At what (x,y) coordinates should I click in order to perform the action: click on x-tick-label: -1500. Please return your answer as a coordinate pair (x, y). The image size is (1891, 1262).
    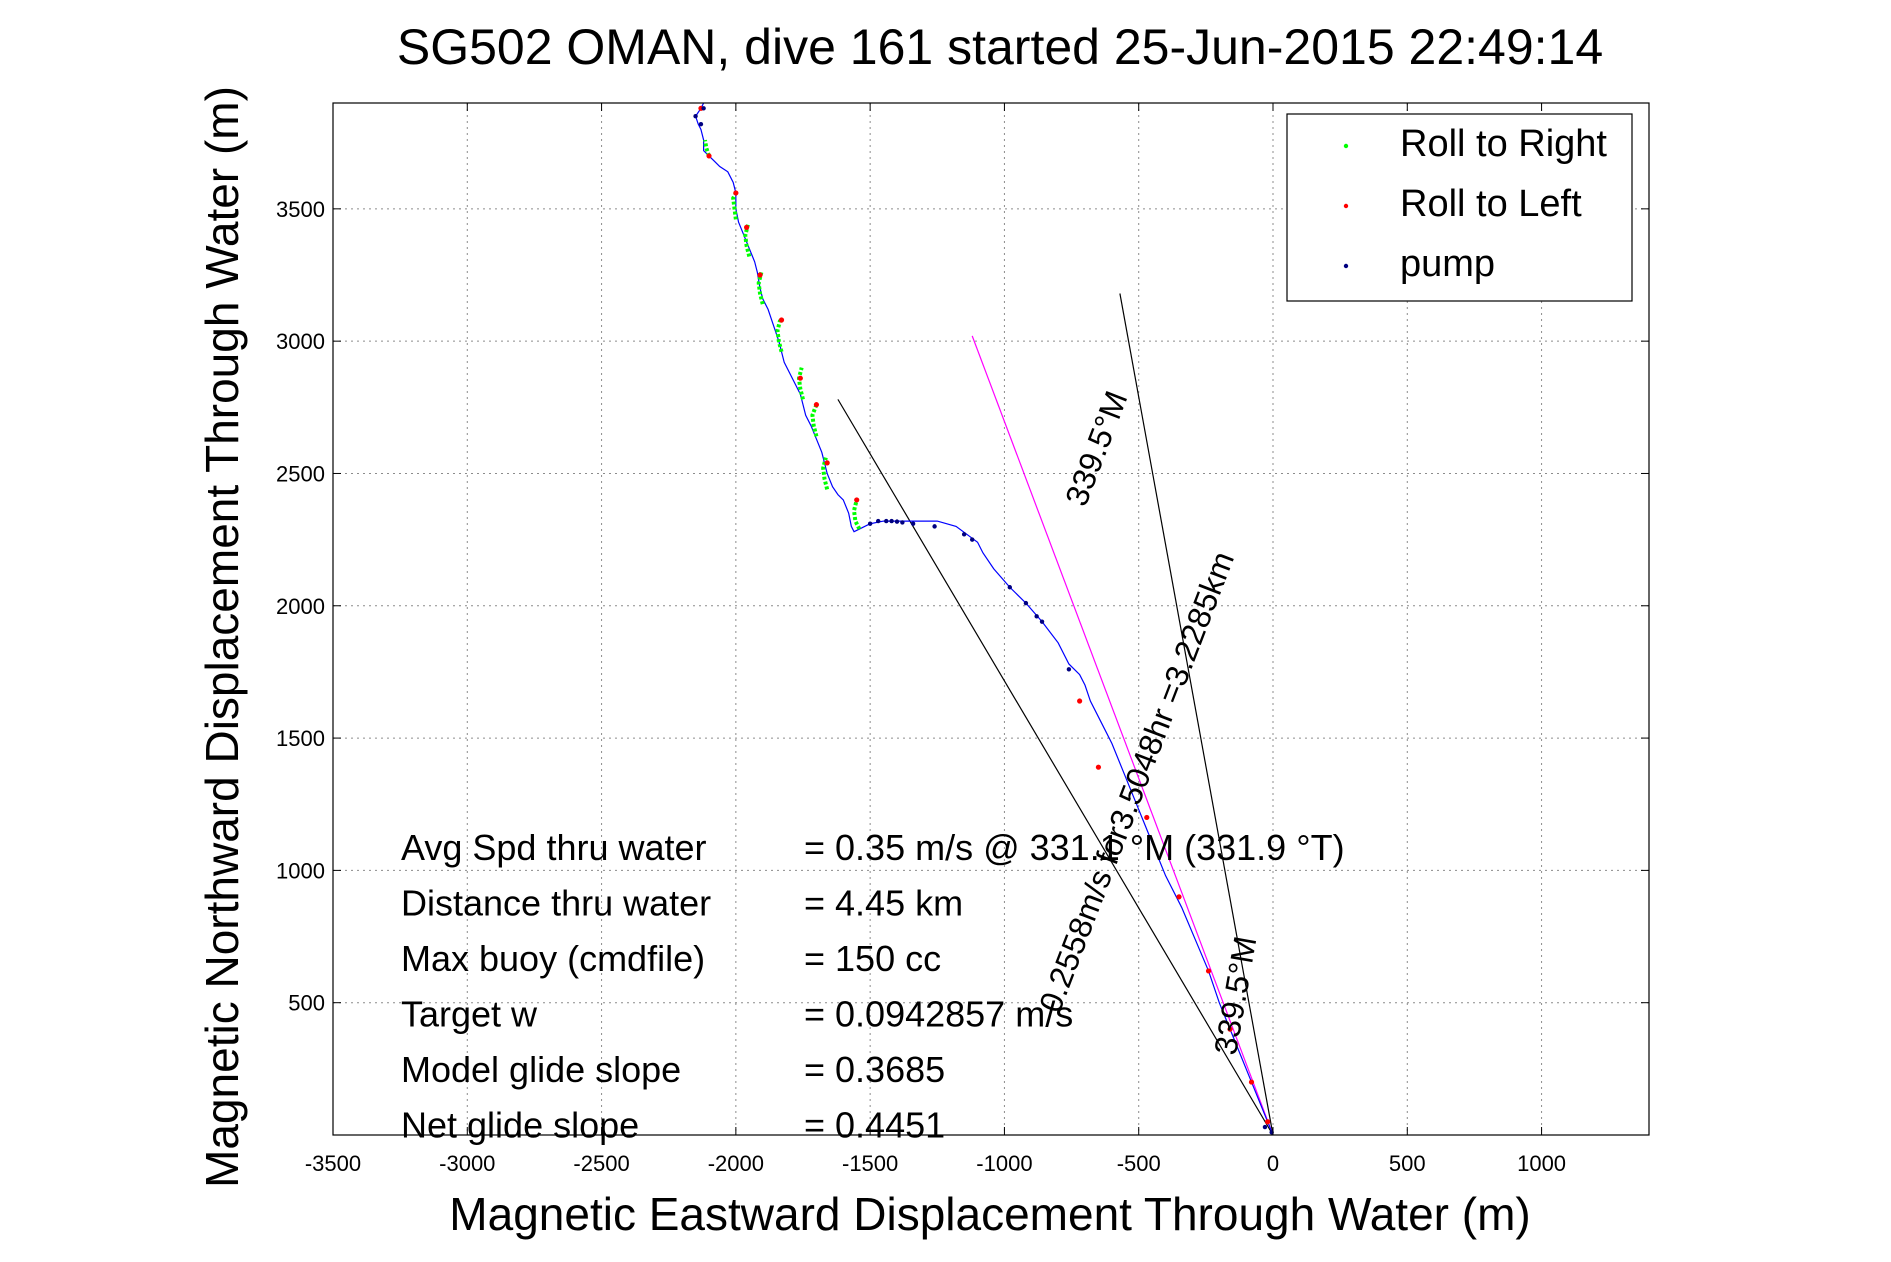
    Looking at the image, I should click on (870, 1163).